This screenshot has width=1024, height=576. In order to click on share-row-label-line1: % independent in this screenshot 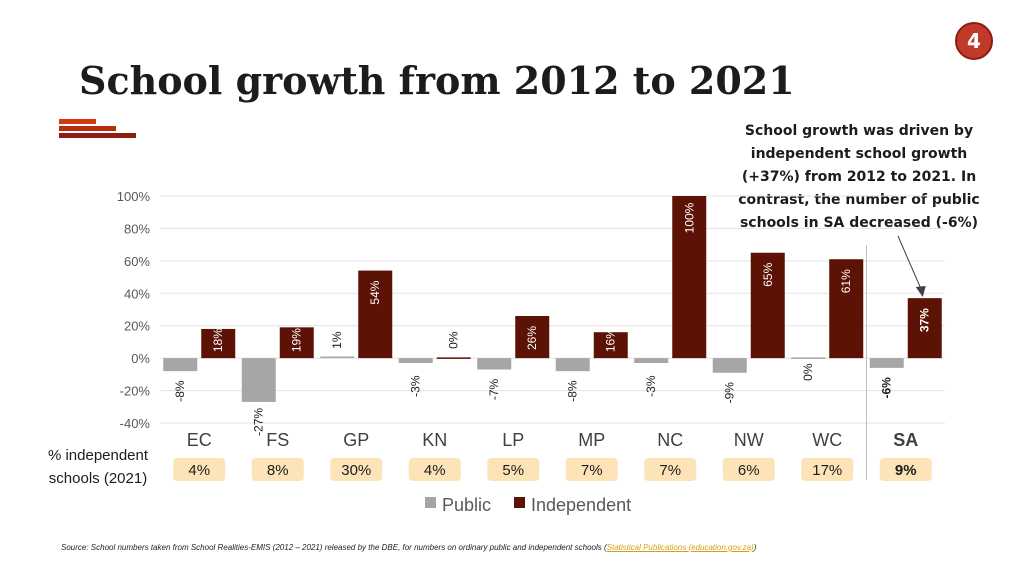, I will do `click(98, 455)`.